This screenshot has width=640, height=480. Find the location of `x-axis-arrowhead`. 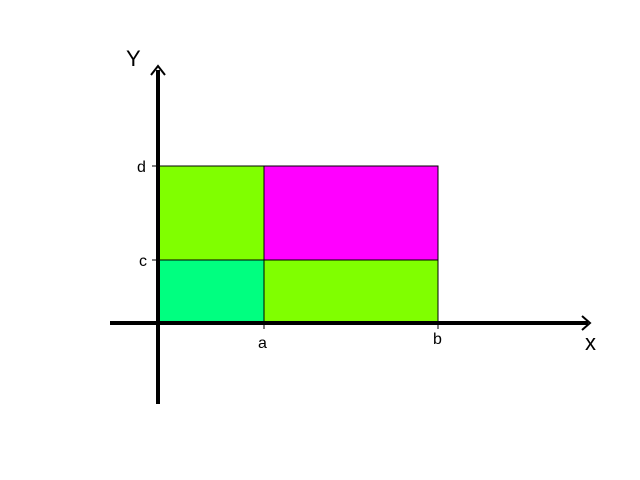

x-axis-arrowhead is located at coordinates (586, 323).